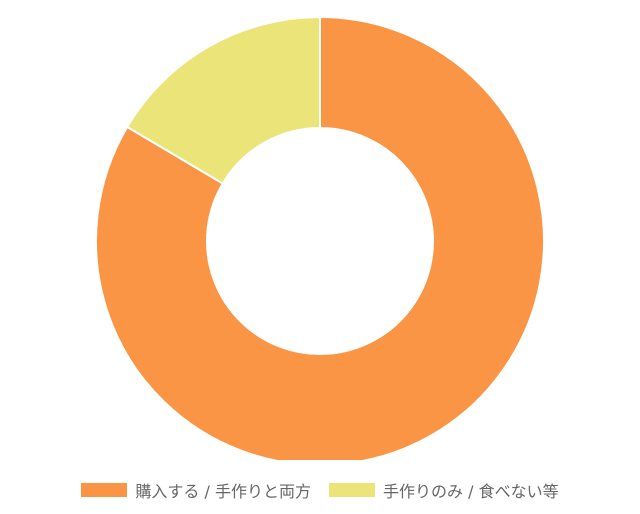 Image resolution: width=640 pixels, height=514 pixels. I want to click on legend-item-purchase: 購入する / 手作りと両方, so click(196, 490).